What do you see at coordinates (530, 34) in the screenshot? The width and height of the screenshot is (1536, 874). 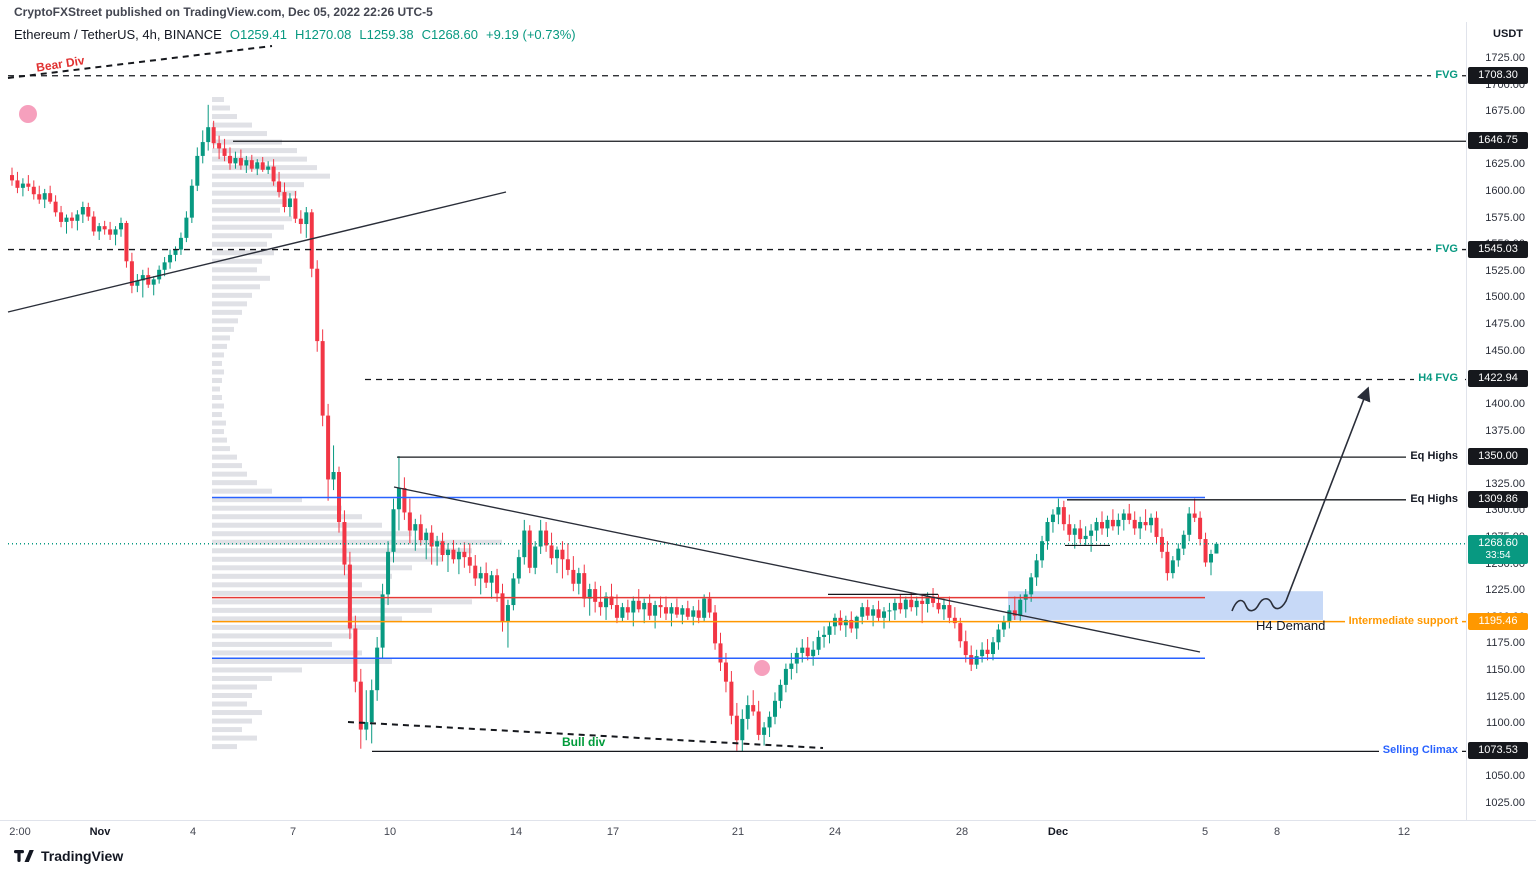 I see `legend-change: +9.19 (+0.73%)` at bounding box center [530, 34].